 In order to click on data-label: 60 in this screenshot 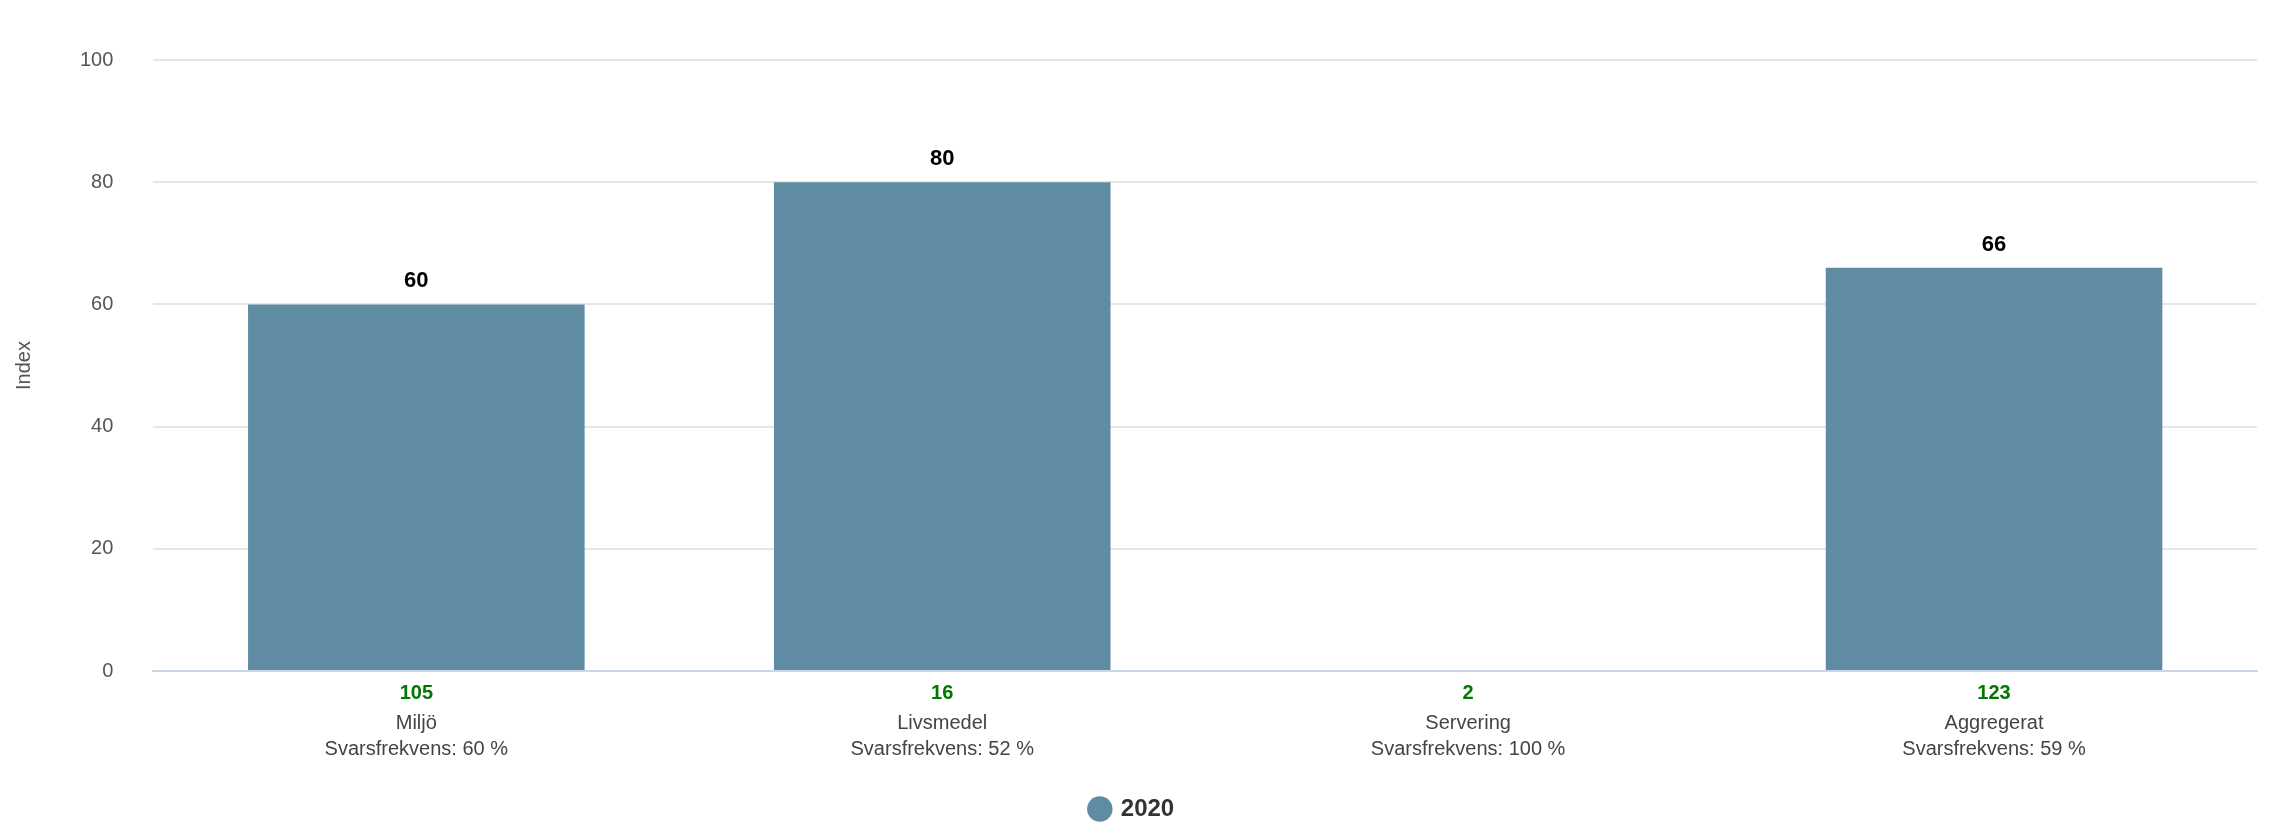, I will do `click(416, 280)`.